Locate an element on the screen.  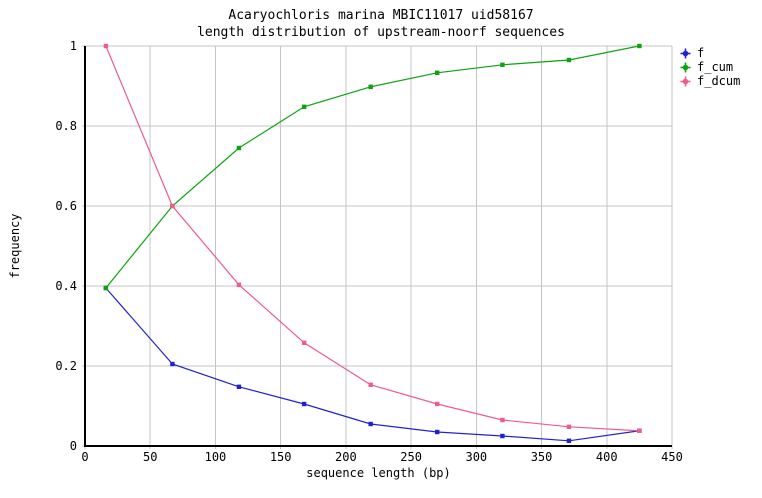
x-tick-label: 0 is located at coordinates (84, 457).